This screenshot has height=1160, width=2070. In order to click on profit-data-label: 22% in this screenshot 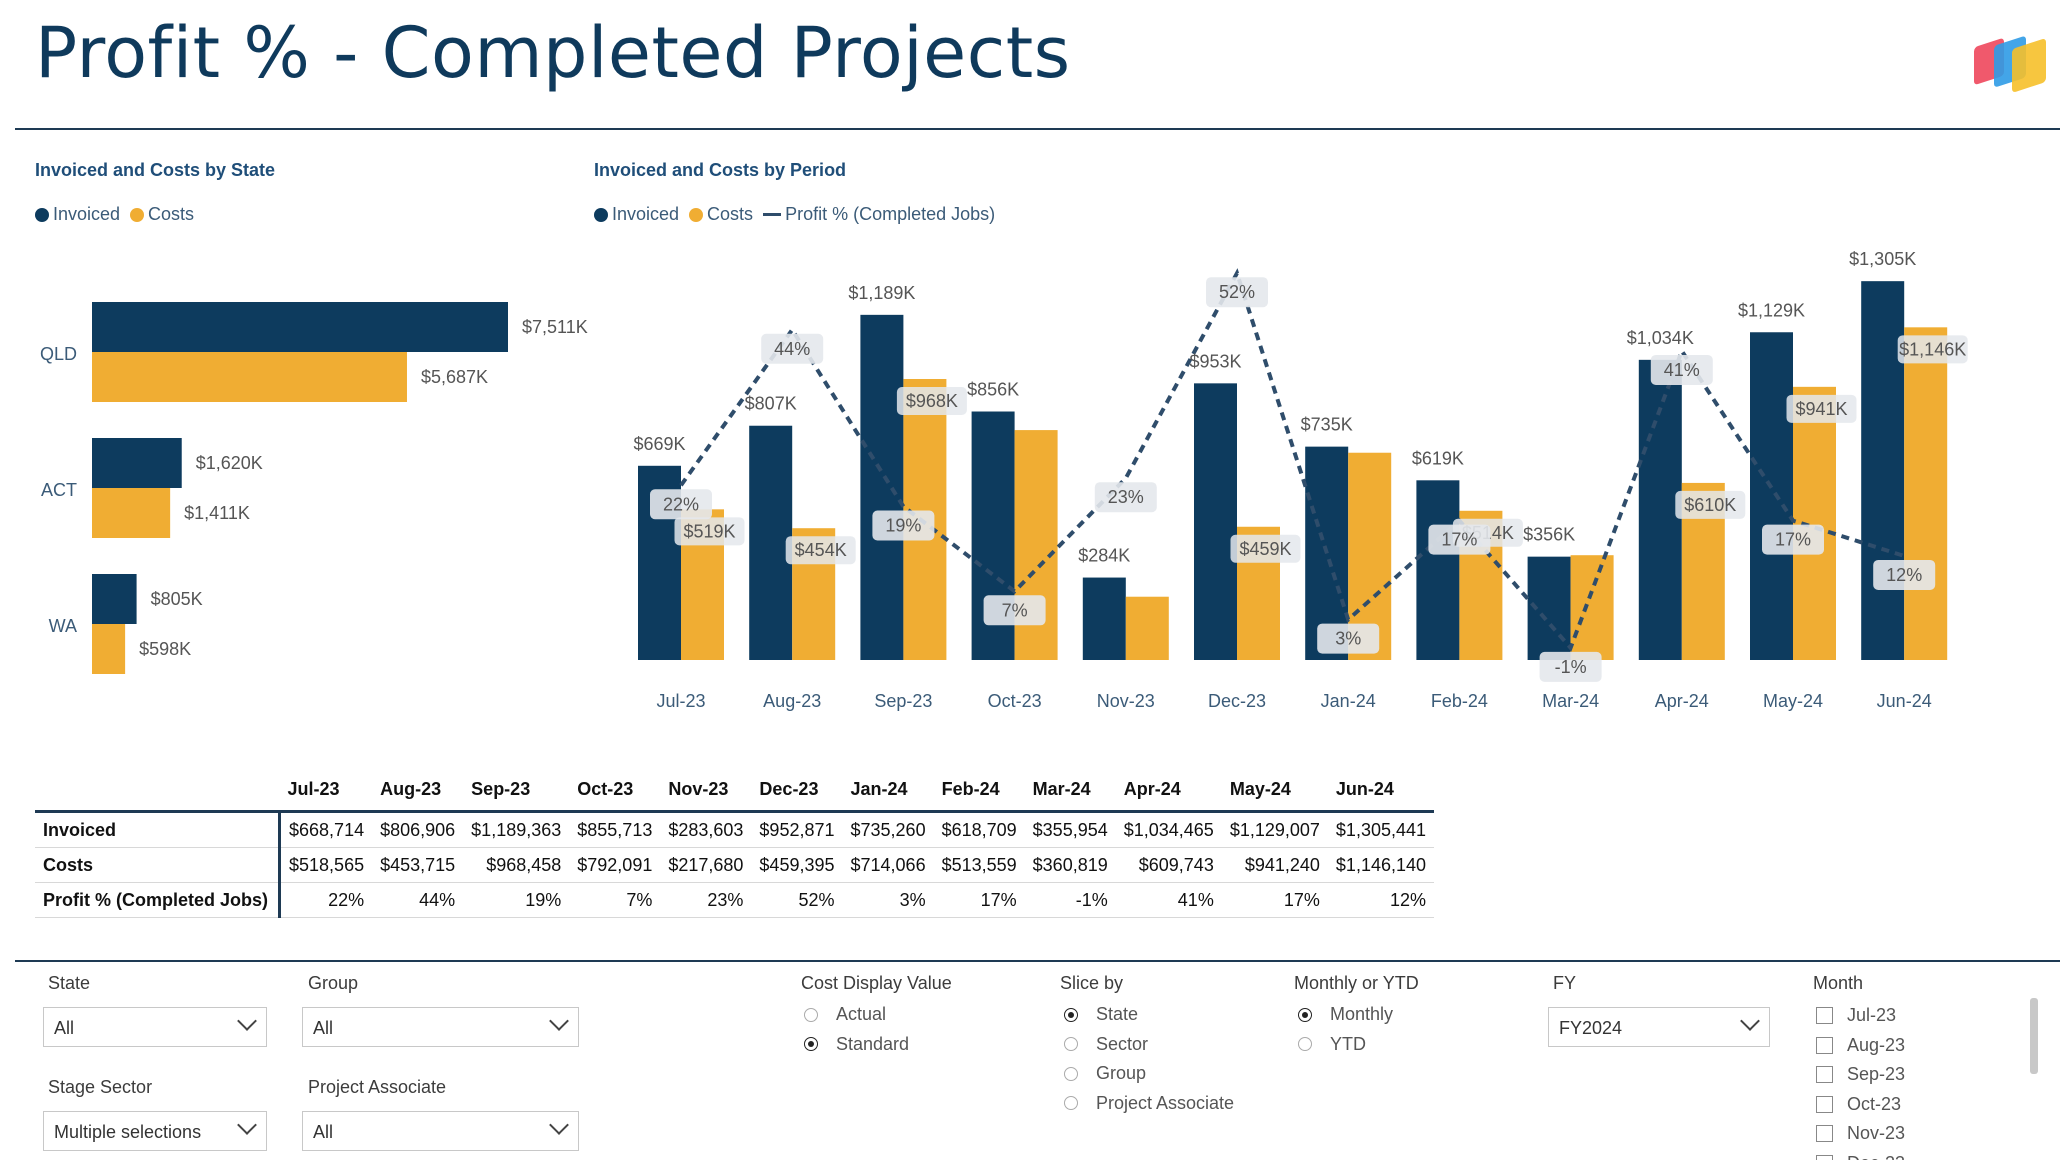, I will do `click(681, 504)`.